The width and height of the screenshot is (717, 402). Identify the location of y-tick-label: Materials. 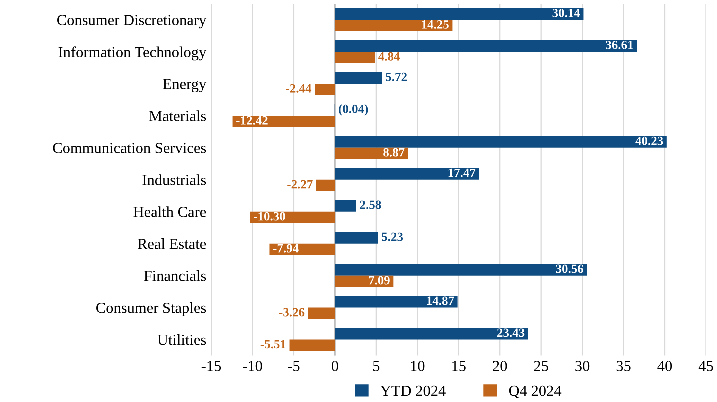
(177, 116).